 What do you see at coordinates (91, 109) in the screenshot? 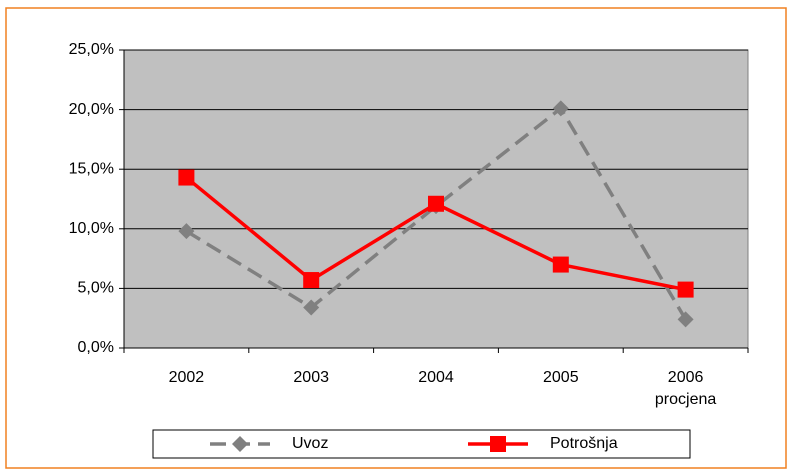
I see `y-tick-label: 20,0%` at bounding box center [91, 109].